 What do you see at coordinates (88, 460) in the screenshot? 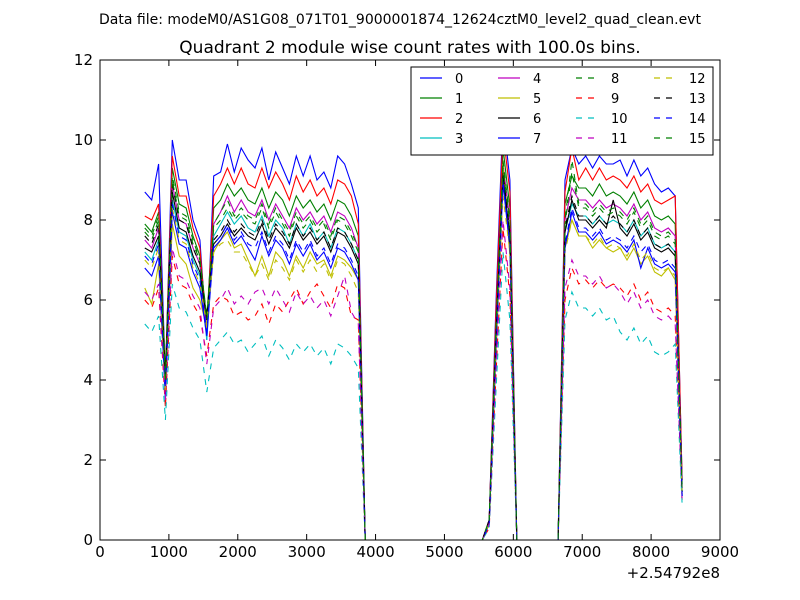
I see `y-tick-label: 2` at bounding box center [88, 460].